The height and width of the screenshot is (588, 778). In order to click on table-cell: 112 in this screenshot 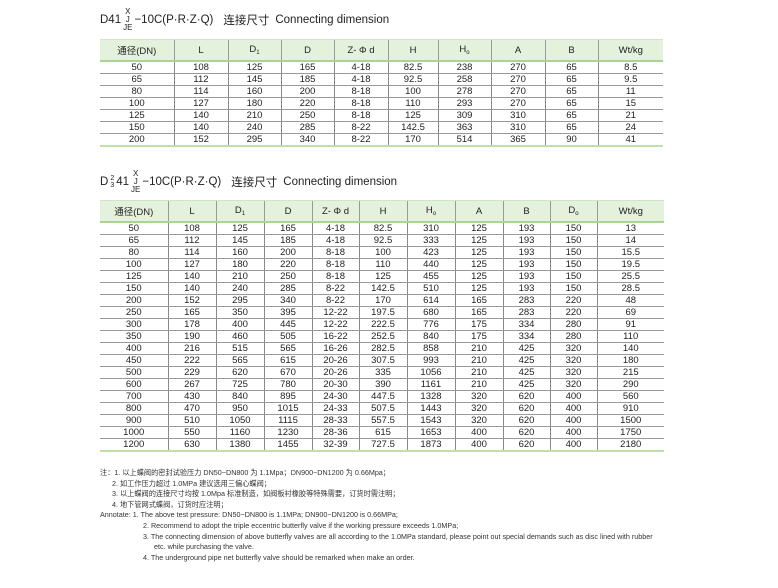, I will do `click(191, 240)`.